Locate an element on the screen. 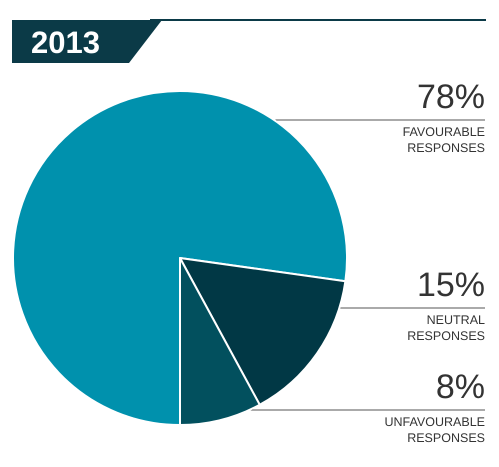 This screenshot has height=467, width=499. slice-label: UNFAVOURABLE RESPONSES is located at coordinates (434, 430).